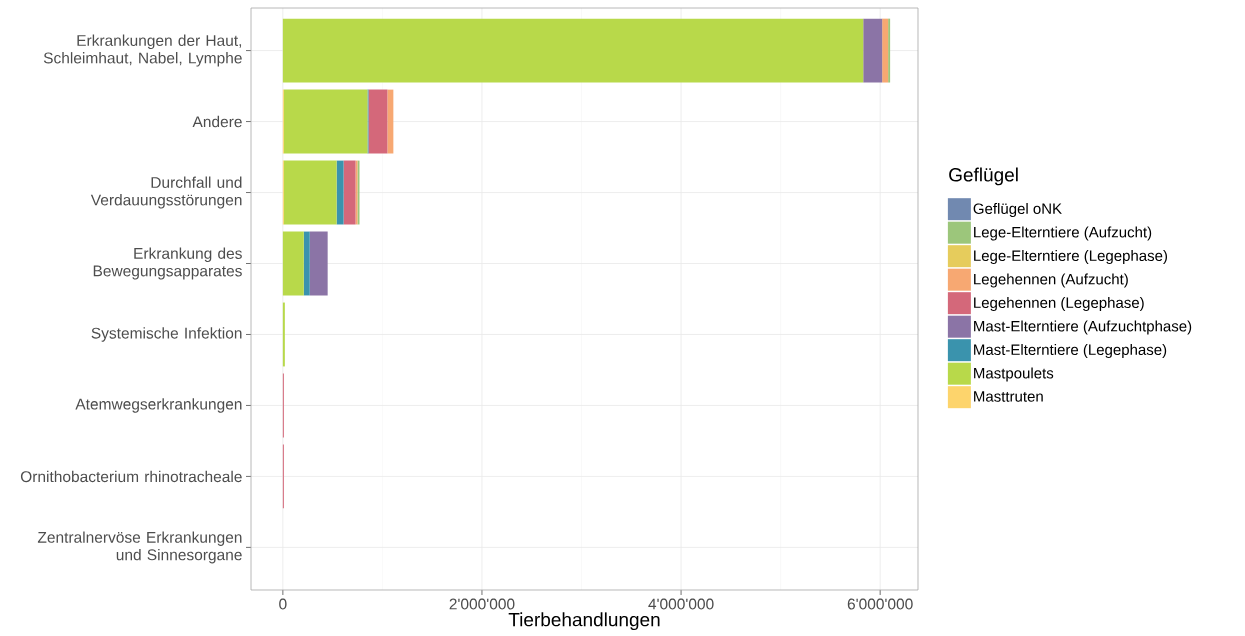 The width and height of the screenshot is (1245, 636). What do you see at coordinates (983, 176) in the screenshot?
I see `legend-title: Geflügel` at bounding box center [983, 176].